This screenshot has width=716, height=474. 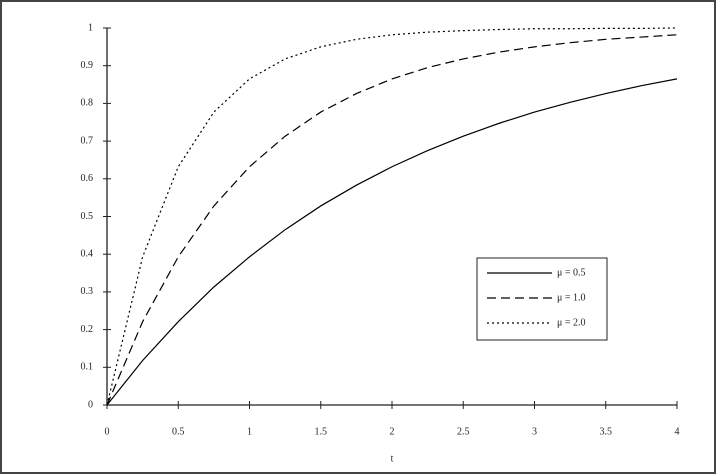 What do you see at coordinates (107, 431) in the screenshot?
I see `x-tick-label: 0` at bounding box center [107, 431].